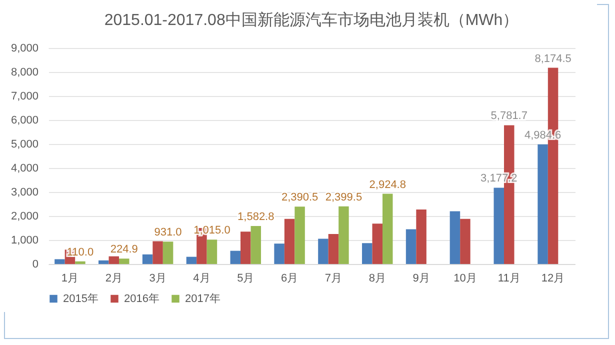 The height and width of the screenshot is (345, 615). What do you see at coordinates (24, 216) in the screenshot?
I see `y-tick-label: 2,000` at bounding box center [24, 216].